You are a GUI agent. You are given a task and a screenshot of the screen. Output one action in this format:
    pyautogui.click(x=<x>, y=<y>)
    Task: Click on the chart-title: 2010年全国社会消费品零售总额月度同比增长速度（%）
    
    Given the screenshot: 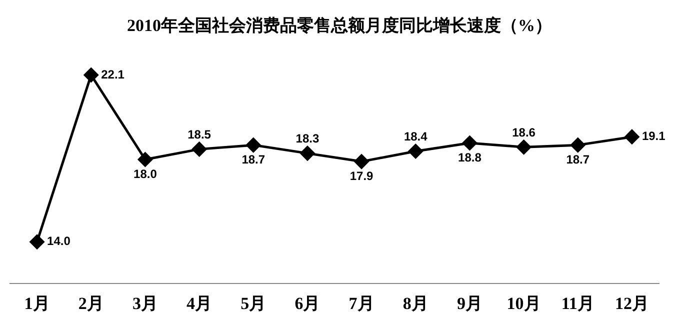 What is the action you would take?
    pyautogui.click(x=339, y=26)
    